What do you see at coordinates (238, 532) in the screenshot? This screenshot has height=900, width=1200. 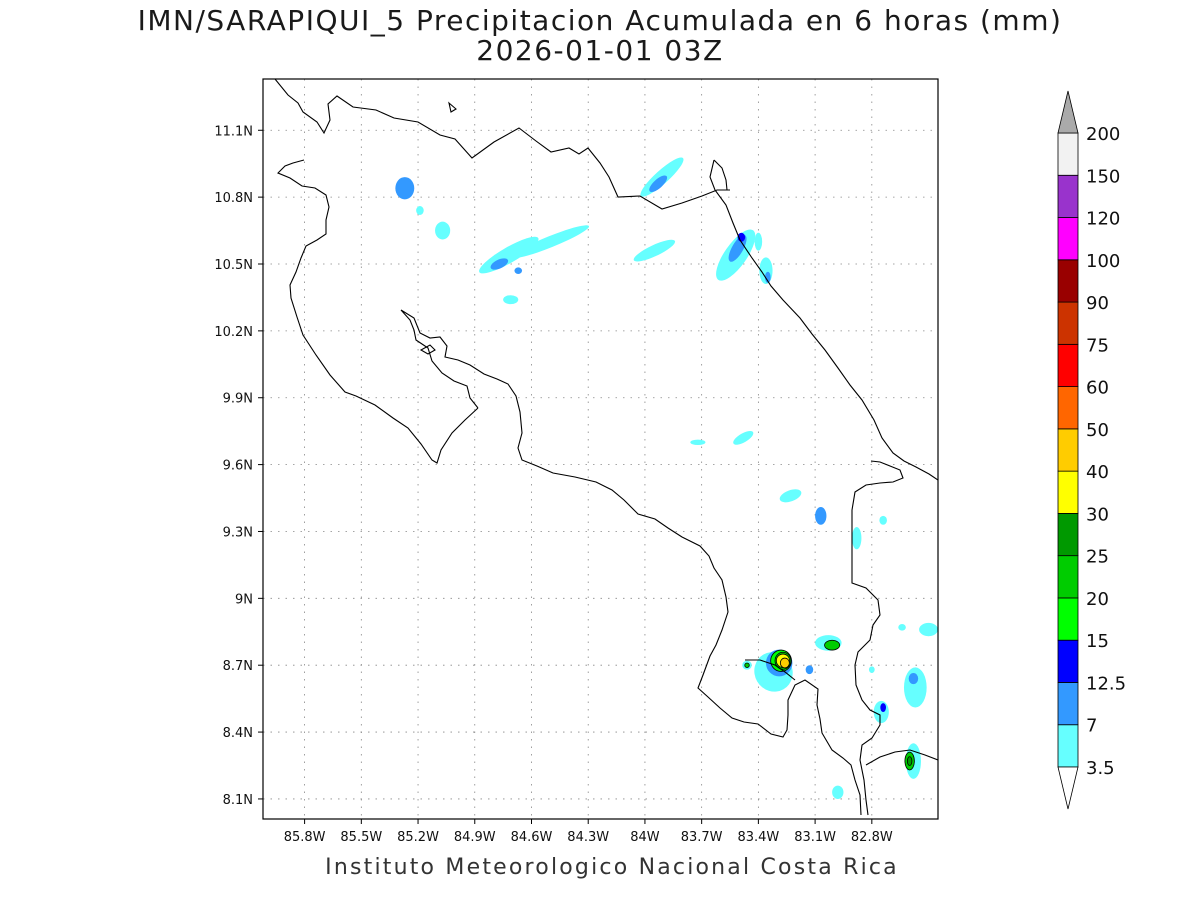 I see `y-tick-label: 9.3N` at bounding box center [238, 532].